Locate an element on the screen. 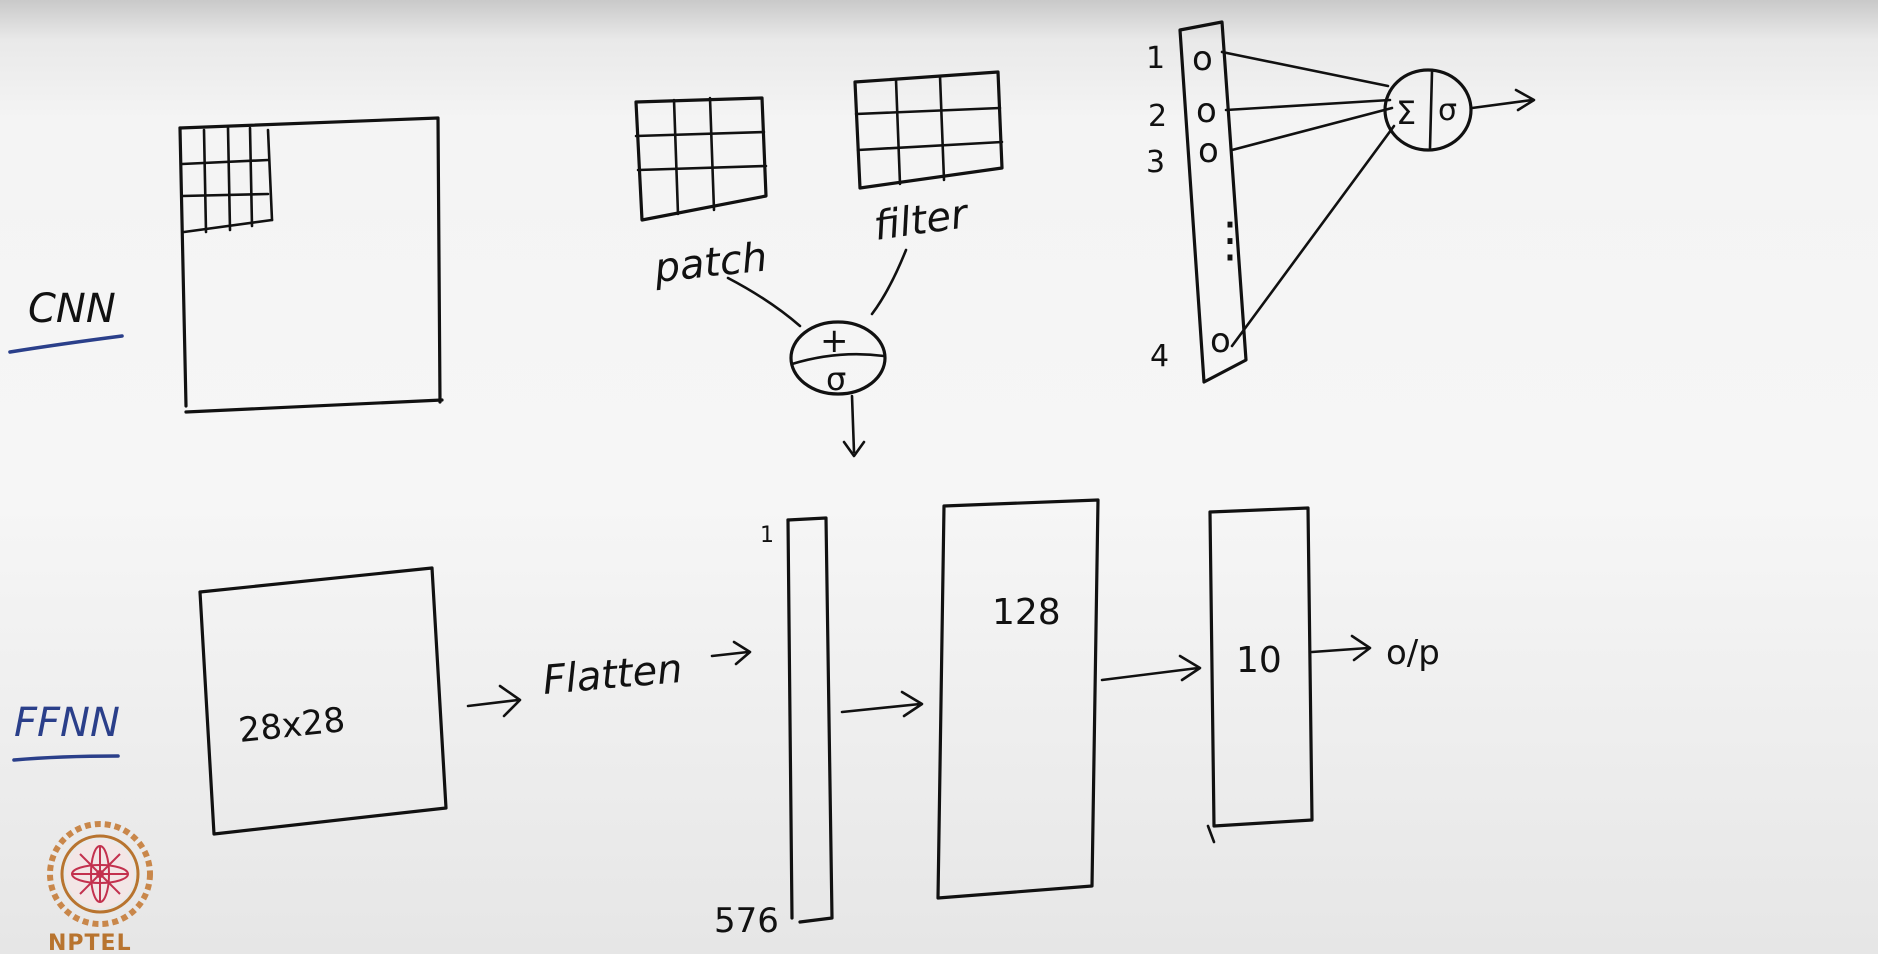  neuron-column: 1 2 3 4 o o o ⋮ o is located at coordinates (1200, 202).